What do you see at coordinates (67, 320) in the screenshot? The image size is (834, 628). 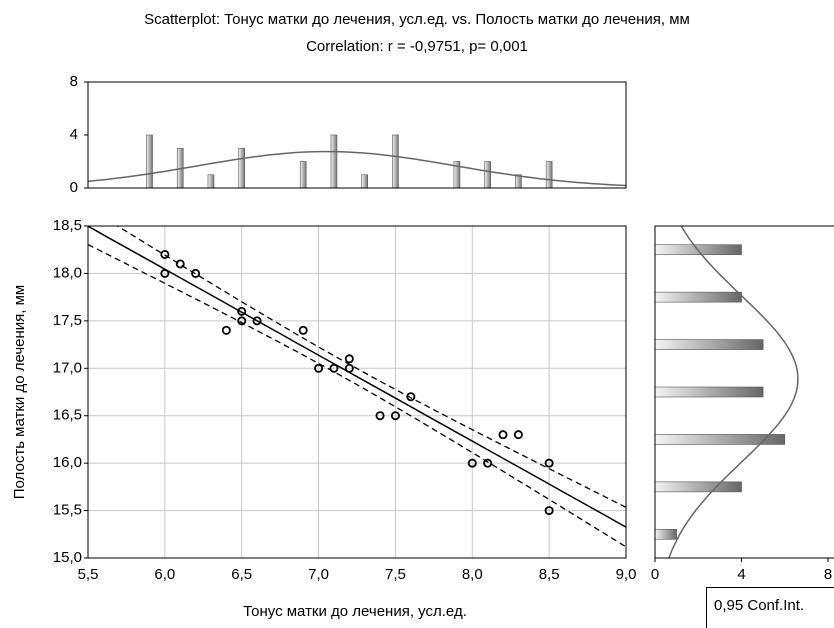 I see `y-tick-label: 17,5` at bounding box center [67, 320].